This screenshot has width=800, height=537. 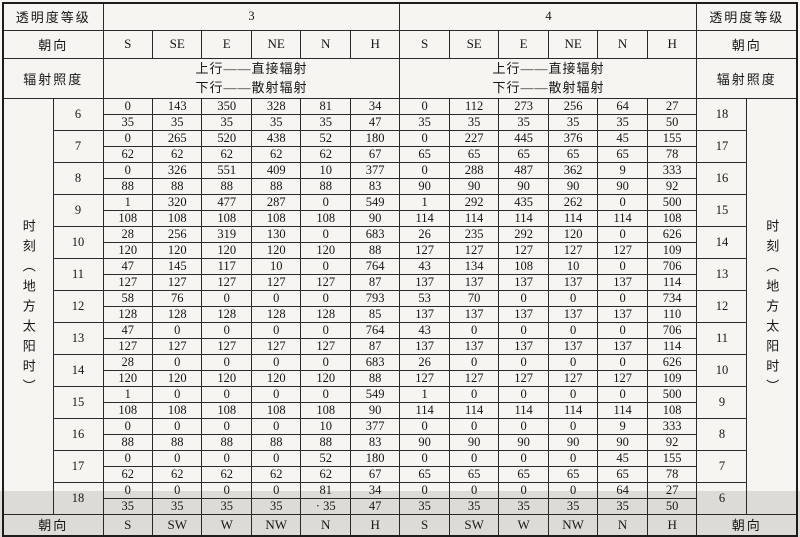 I want to click on table-row: 18 0 0 0 0 81 34 0 0 0 0 64 27 6, so click(x=400, y=498).